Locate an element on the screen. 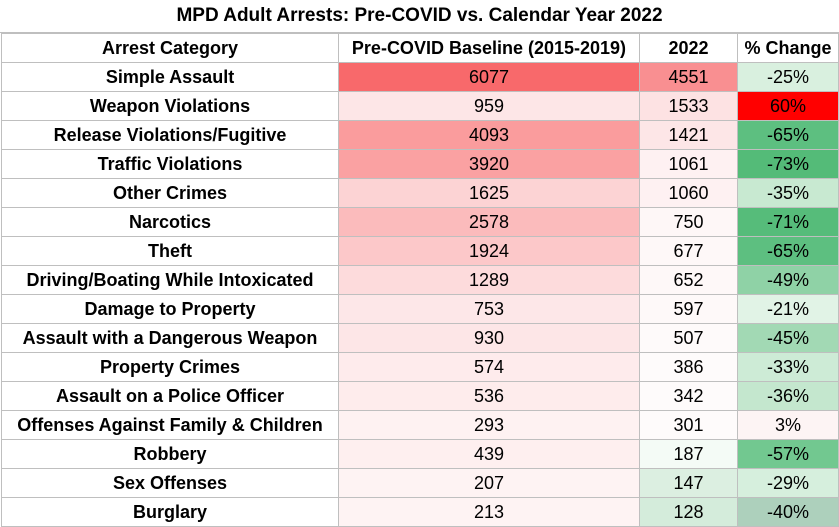 The height and width of the screenshot is (527, 839). baseline-cell: 6077 is located at coordinates (489, 77).